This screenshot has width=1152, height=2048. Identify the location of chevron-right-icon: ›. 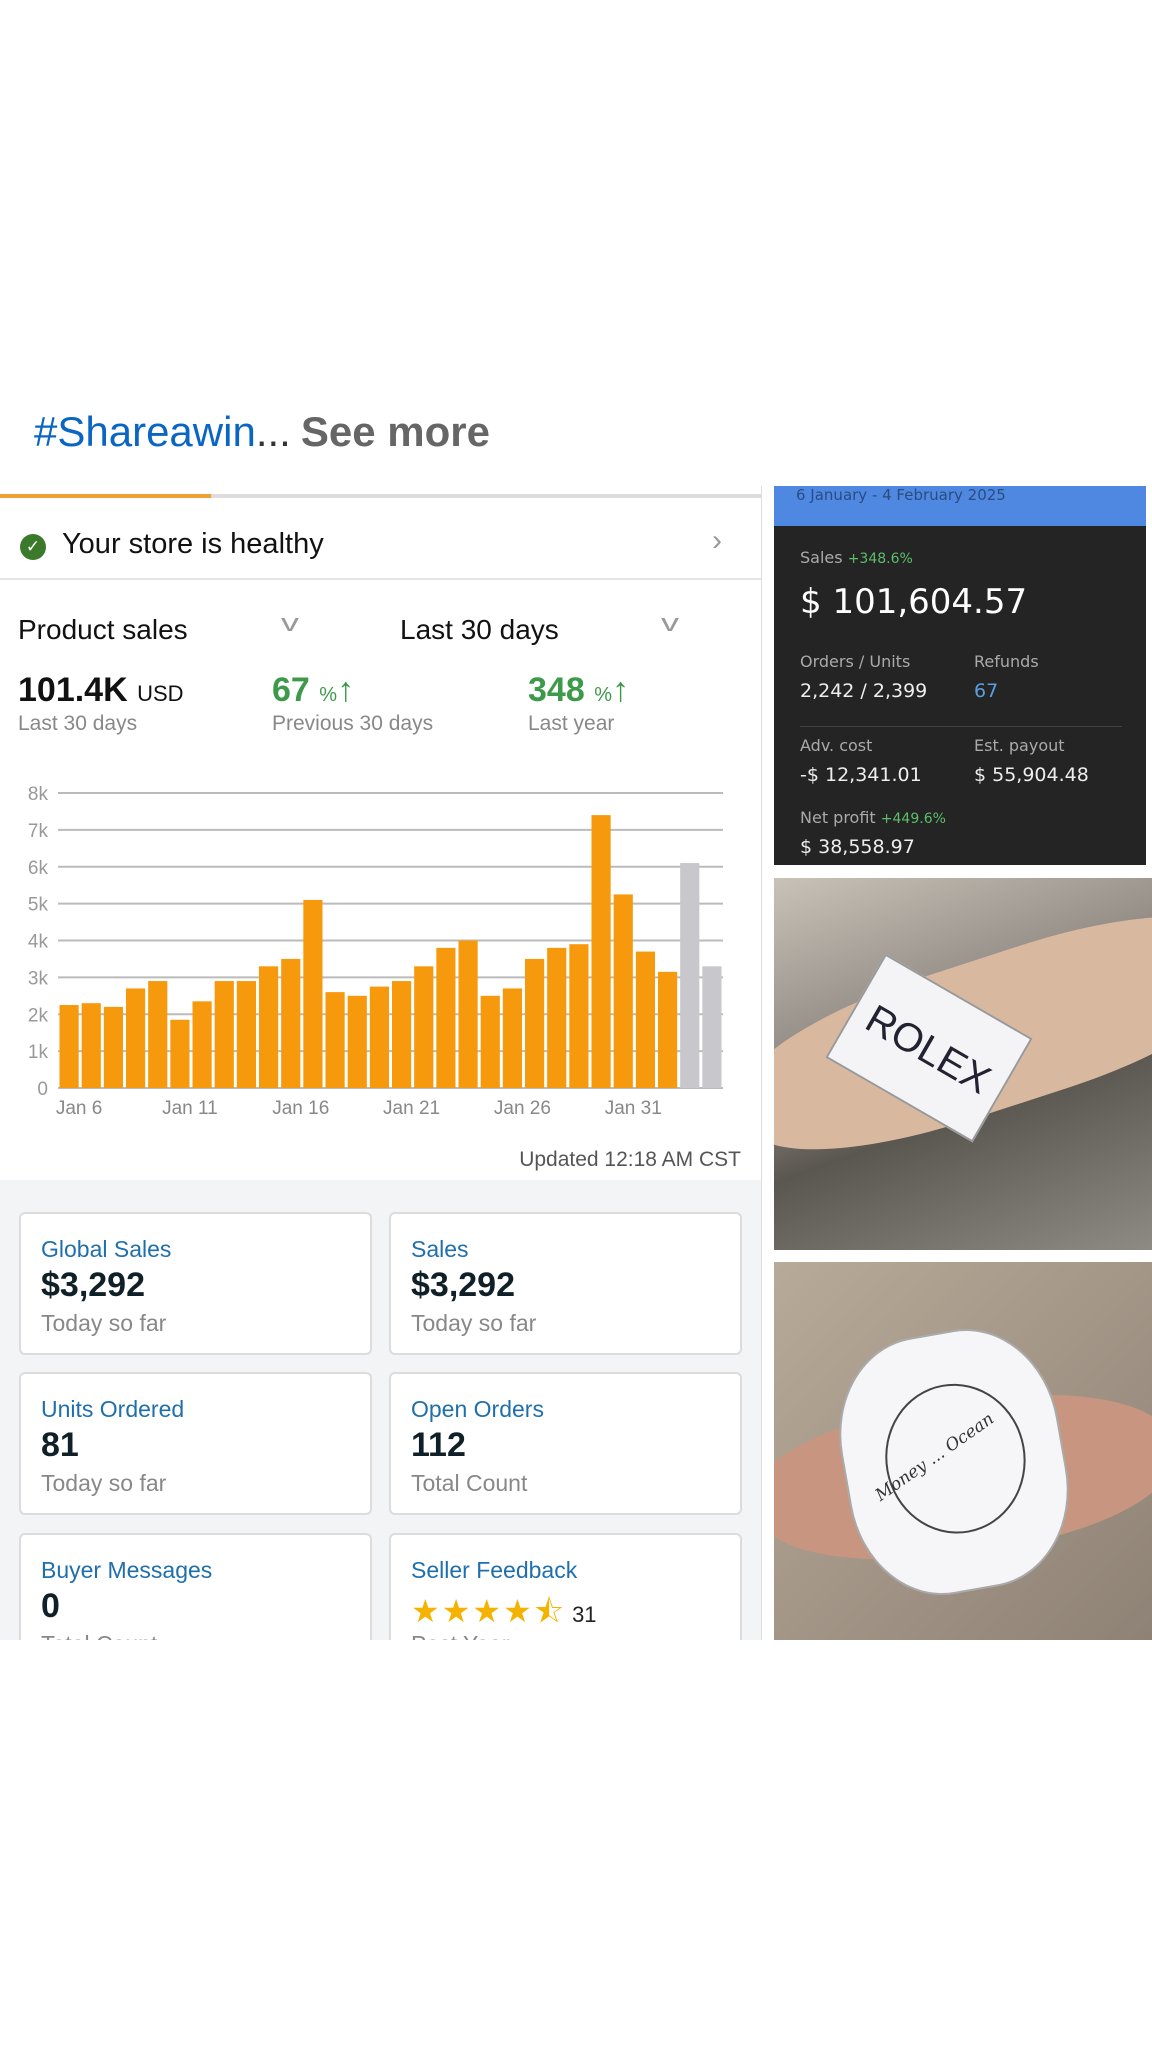
(717, 540).